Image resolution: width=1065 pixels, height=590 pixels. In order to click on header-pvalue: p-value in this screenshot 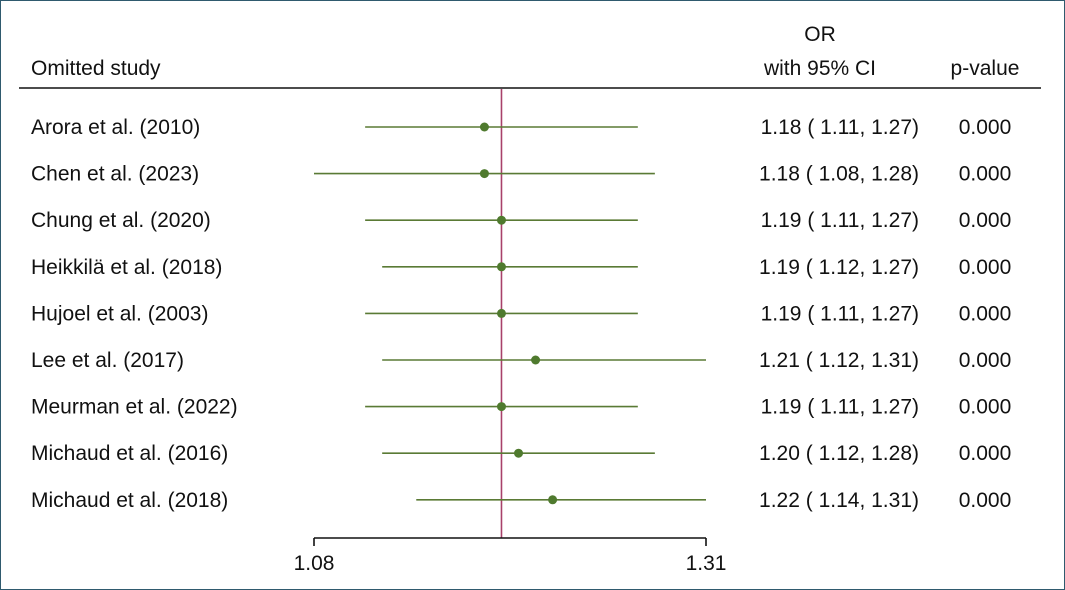, I will do `click(985, 68)`.